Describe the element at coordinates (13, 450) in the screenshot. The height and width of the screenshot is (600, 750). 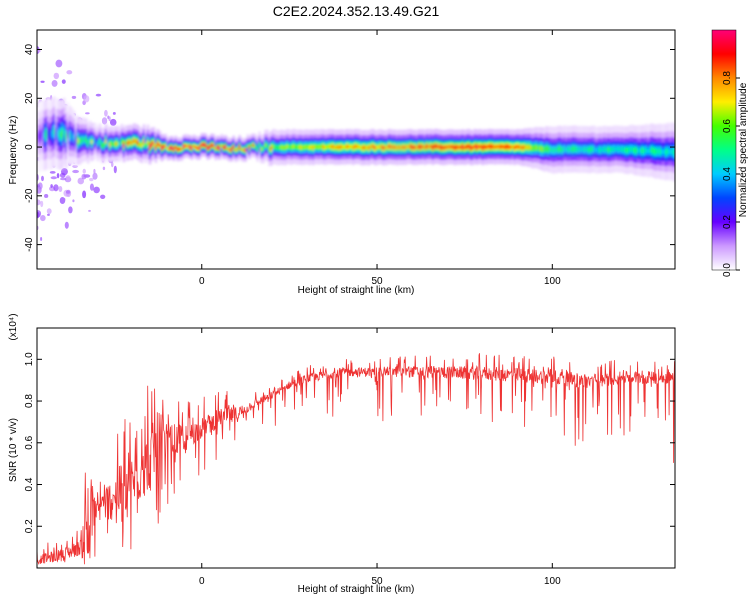
I see `snr-y-label: SNR (10 * v/v)` at that location.